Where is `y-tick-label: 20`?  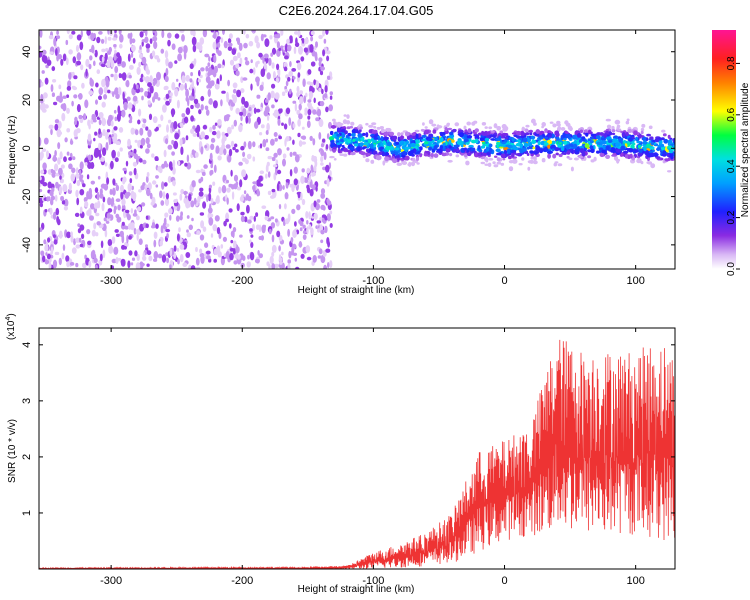
y-tick-label: 20 is located at coordinates (27, 100).